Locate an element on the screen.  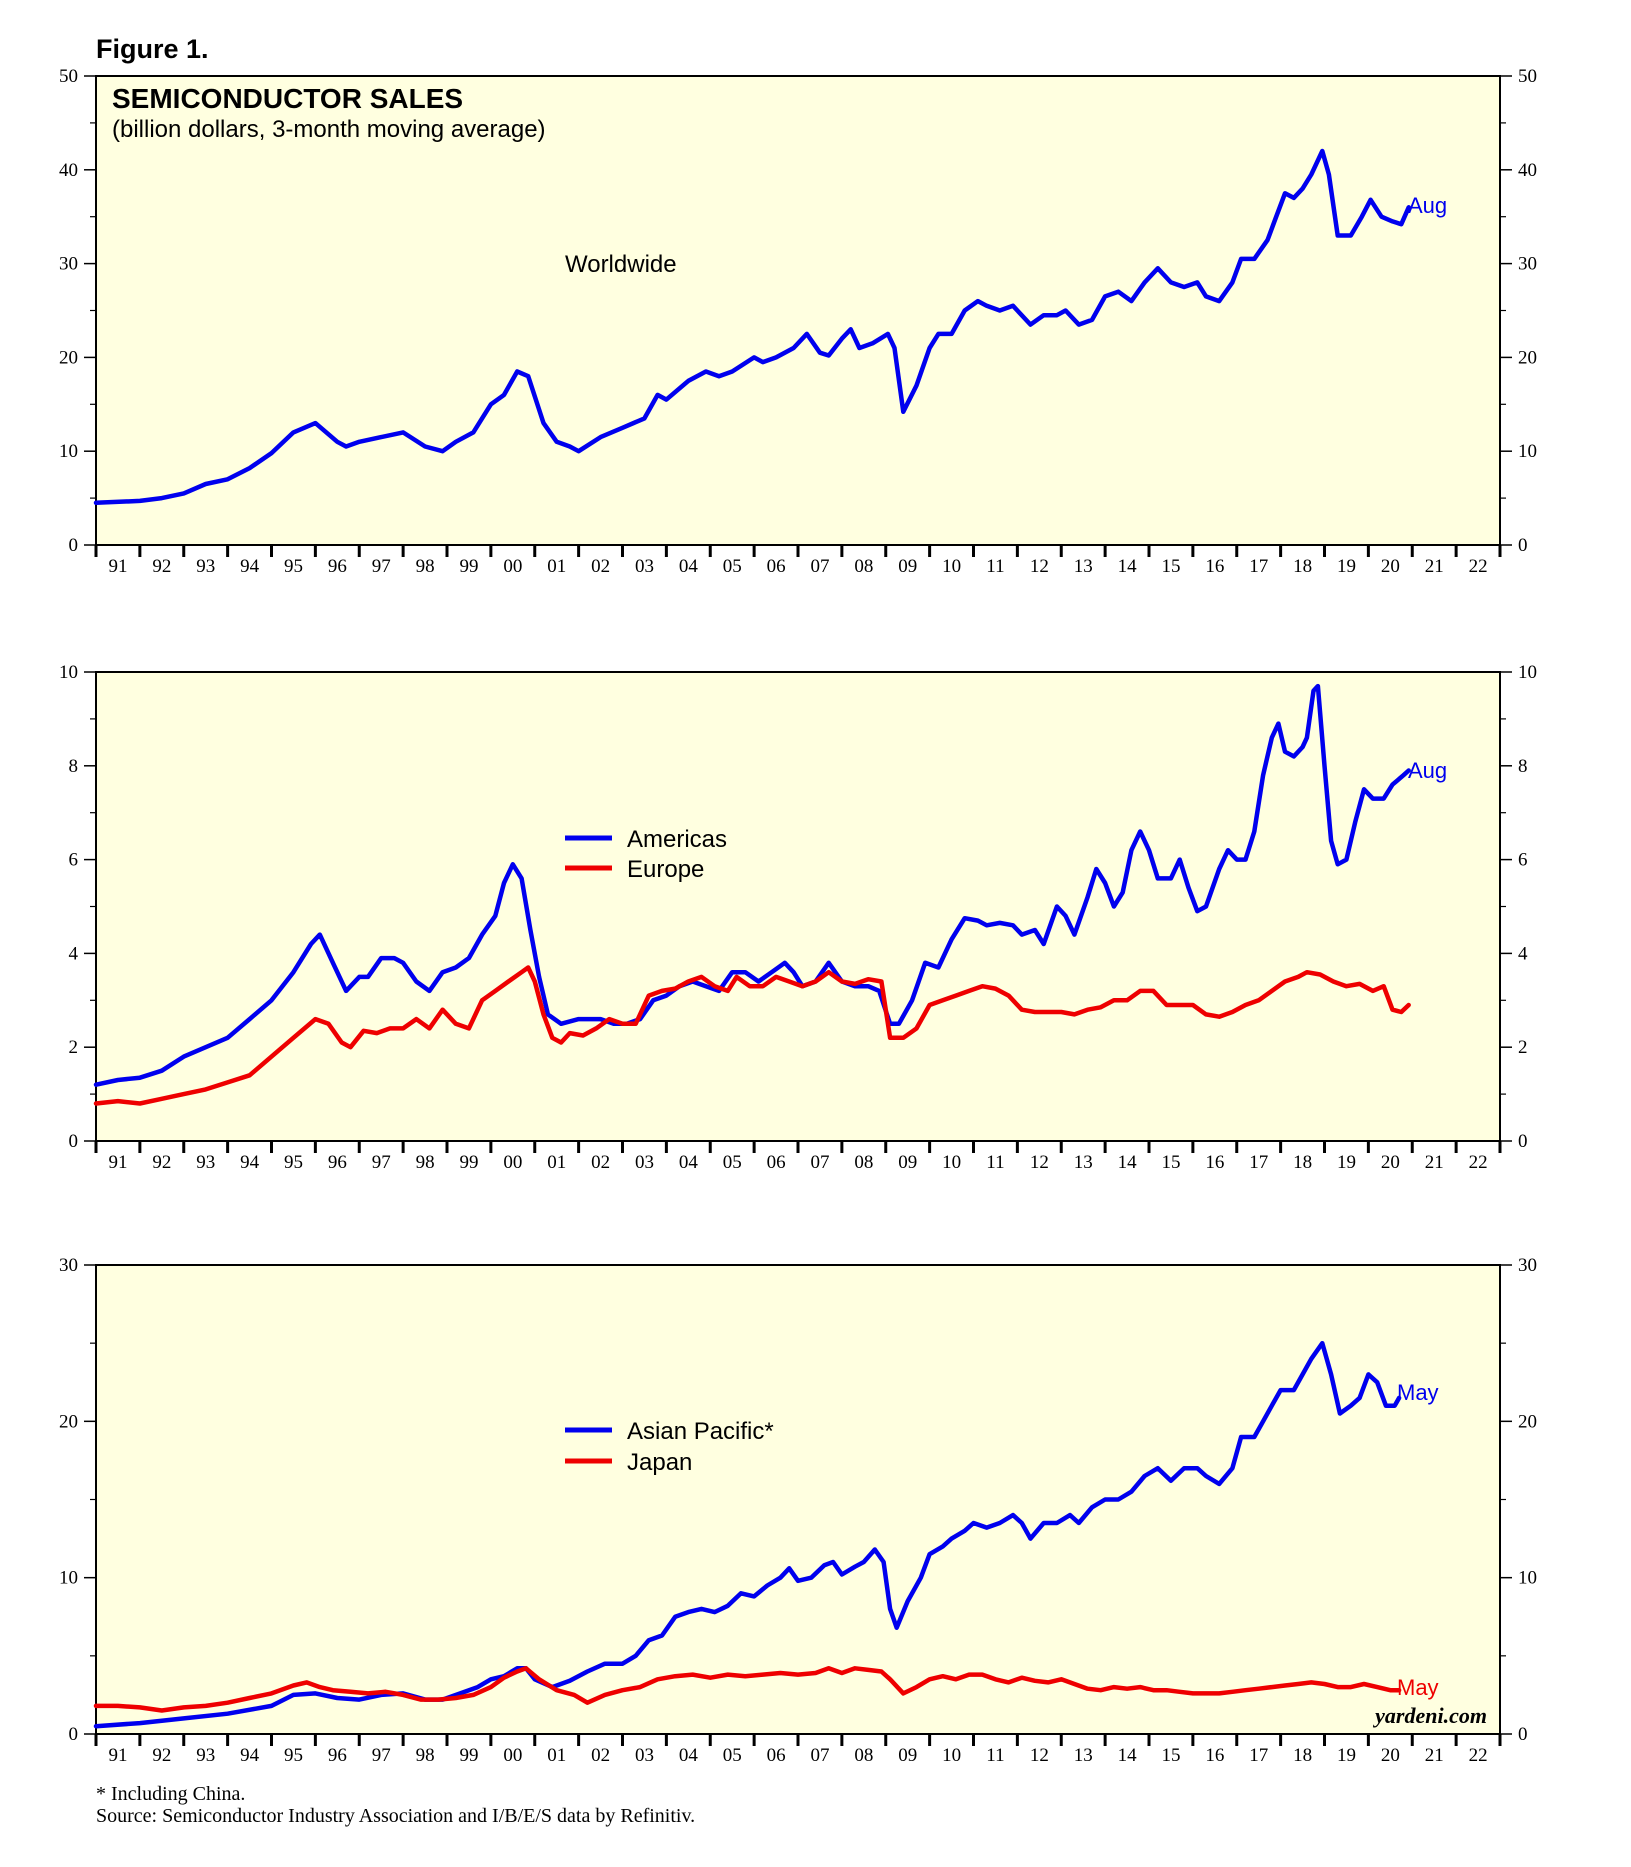
x-tick-label: 17 is located at coordinates (1258, 1162).